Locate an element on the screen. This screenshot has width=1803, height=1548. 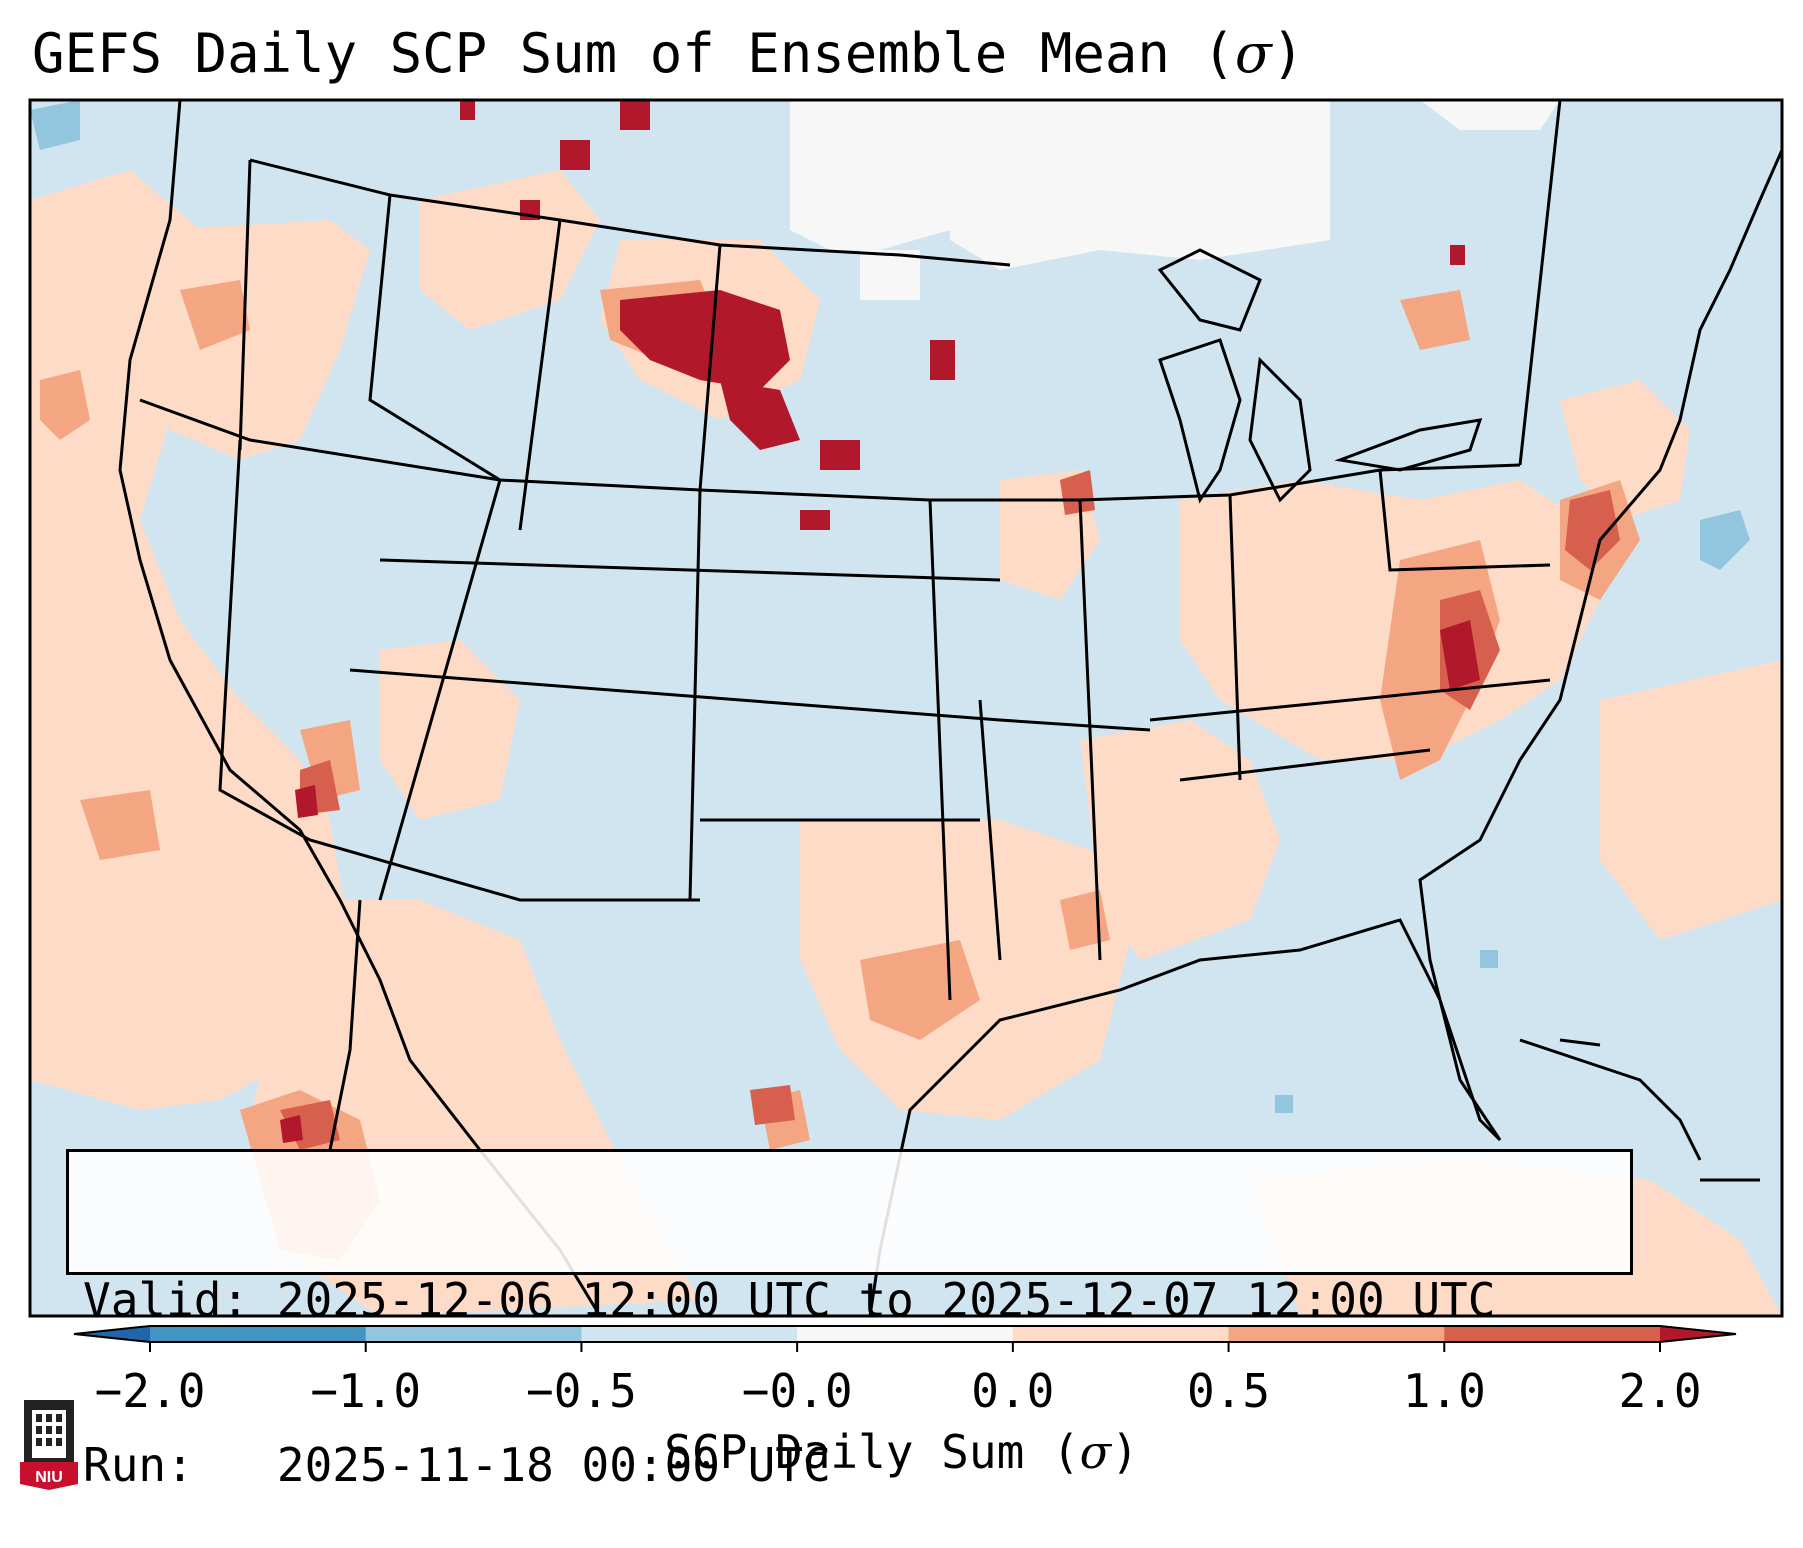
colorbar is located at coordinates (905, 1338).